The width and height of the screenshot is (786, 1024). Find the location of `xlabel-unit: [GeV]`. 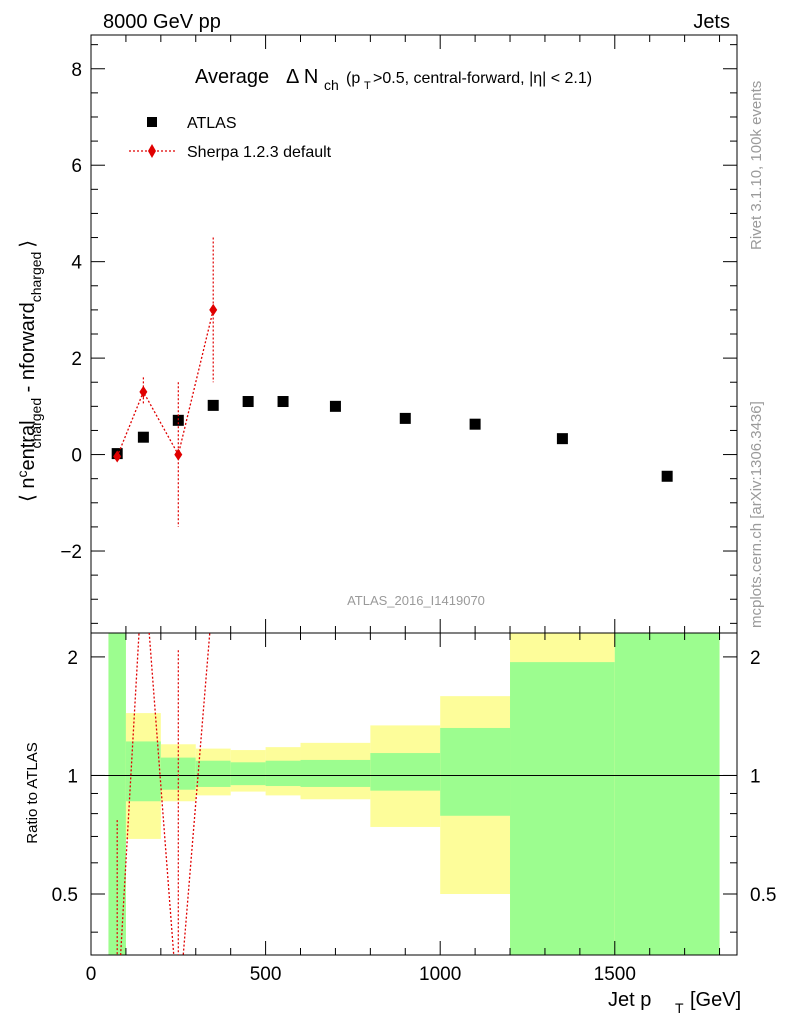

xlabel-unit: [GeV] is located at coordinates (715, 1000).